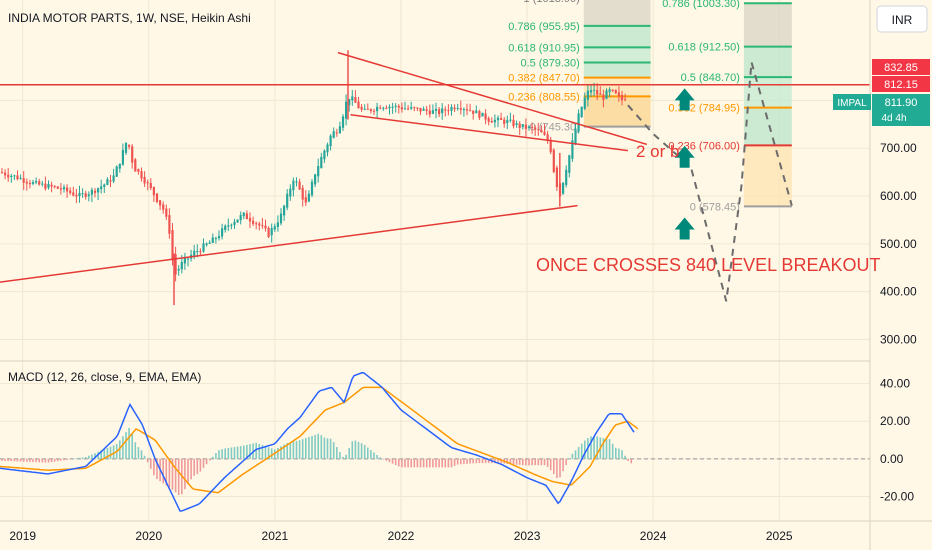 The height and width of the screenshot is (550, 932). Describe the element at coordinates (901, 68) in the screenshot. I see `level-badge-upper-text: 832.85` at that location.